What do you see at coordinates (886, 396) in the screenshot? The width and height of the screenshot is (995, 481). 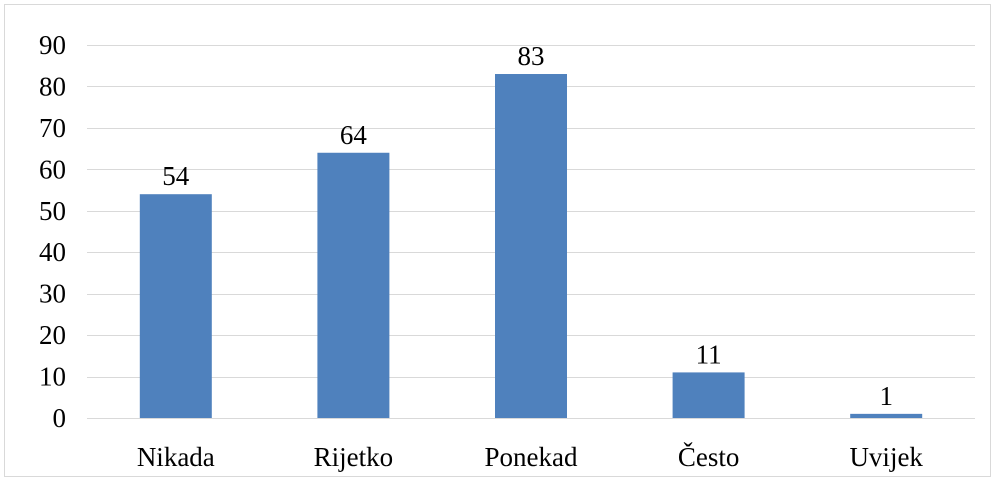 I see `data-label: 1` at bounding box center [886, 396].